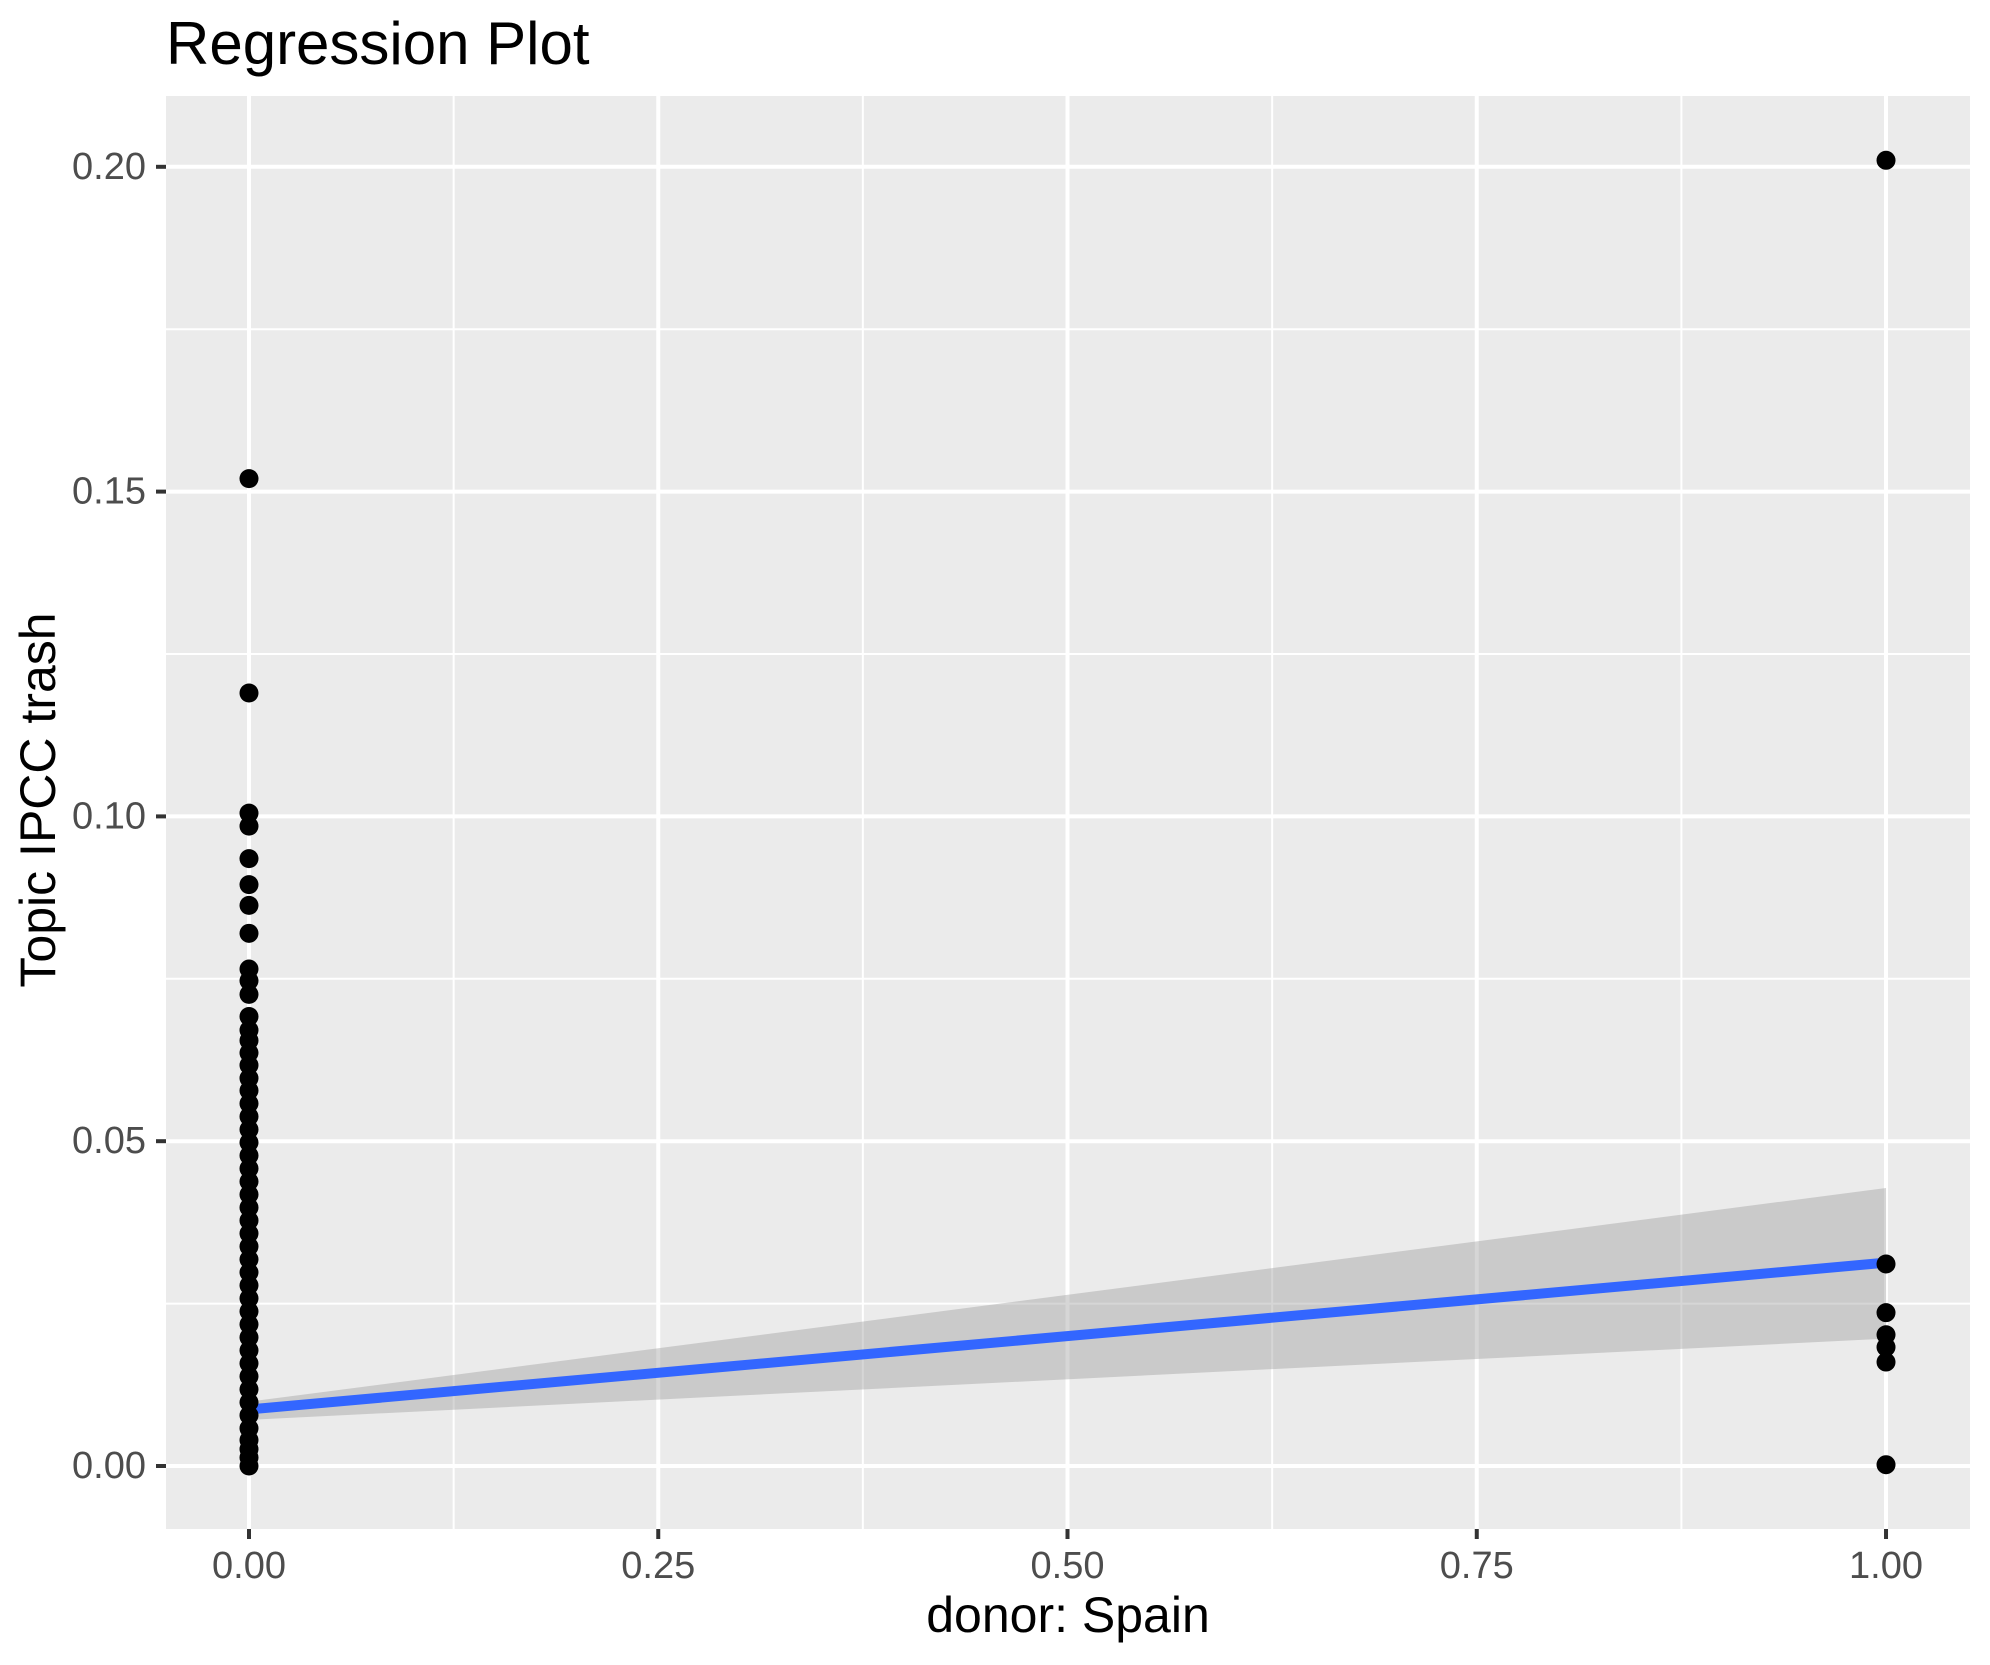 The image size is (1990, 1665). I want to click on x-axis-title: donor: Spain, so click(1068, 1615).